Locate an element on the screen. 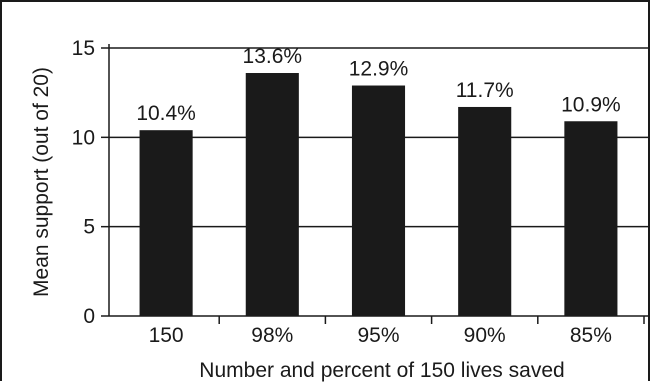 The image size is (650, 383). bar-85% is located at coordinates (591, 219).